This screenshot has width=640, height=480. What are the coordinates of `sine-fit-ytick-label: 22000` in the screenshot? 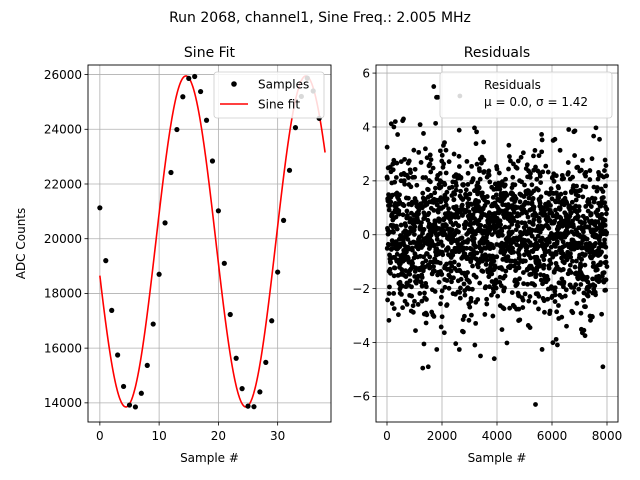 It's located at (63, 184).